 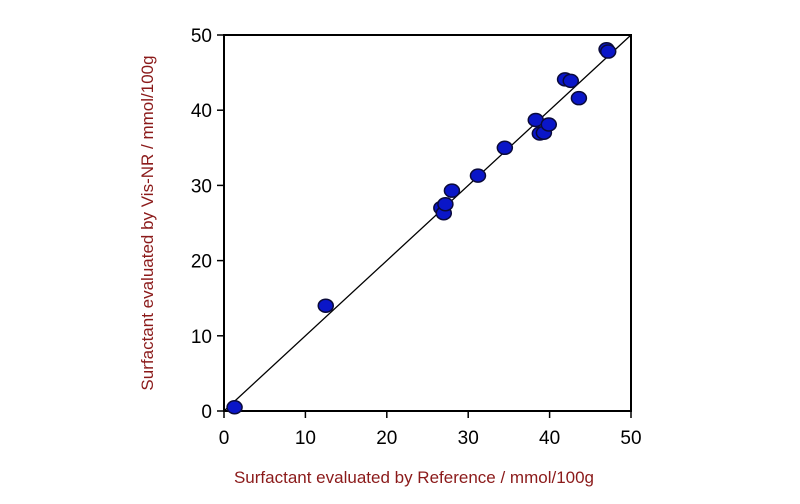 I want to click on x-tick-label: 0, so click(x=224, y=438).